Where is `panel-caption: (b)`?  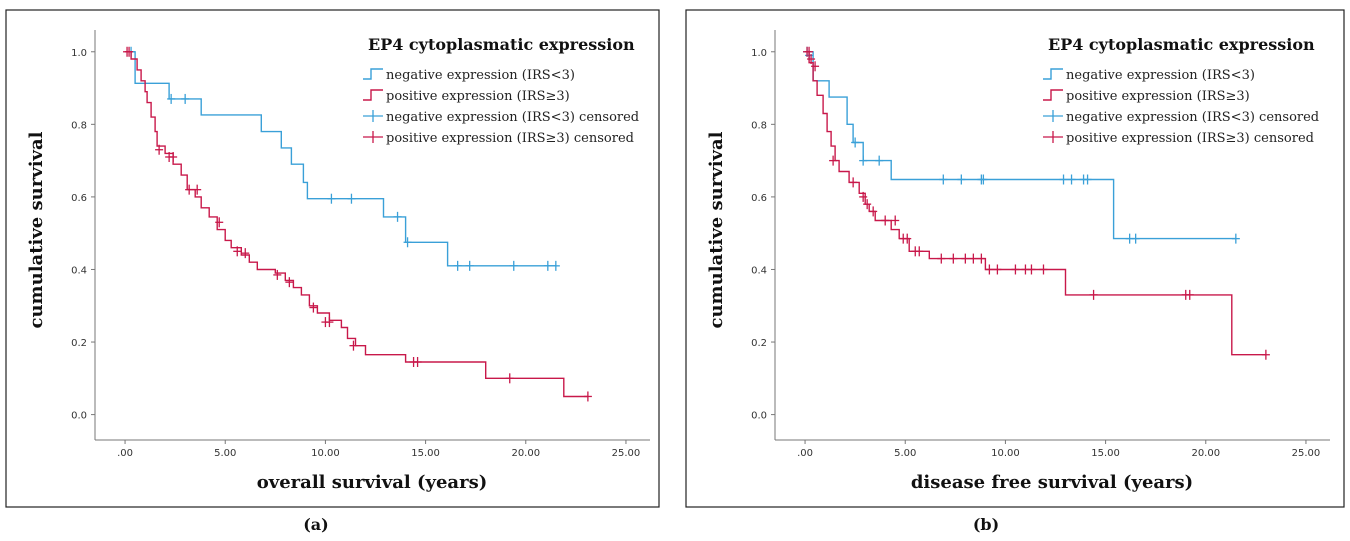 panel-caption: (b) is located at coordinates (986, 524).